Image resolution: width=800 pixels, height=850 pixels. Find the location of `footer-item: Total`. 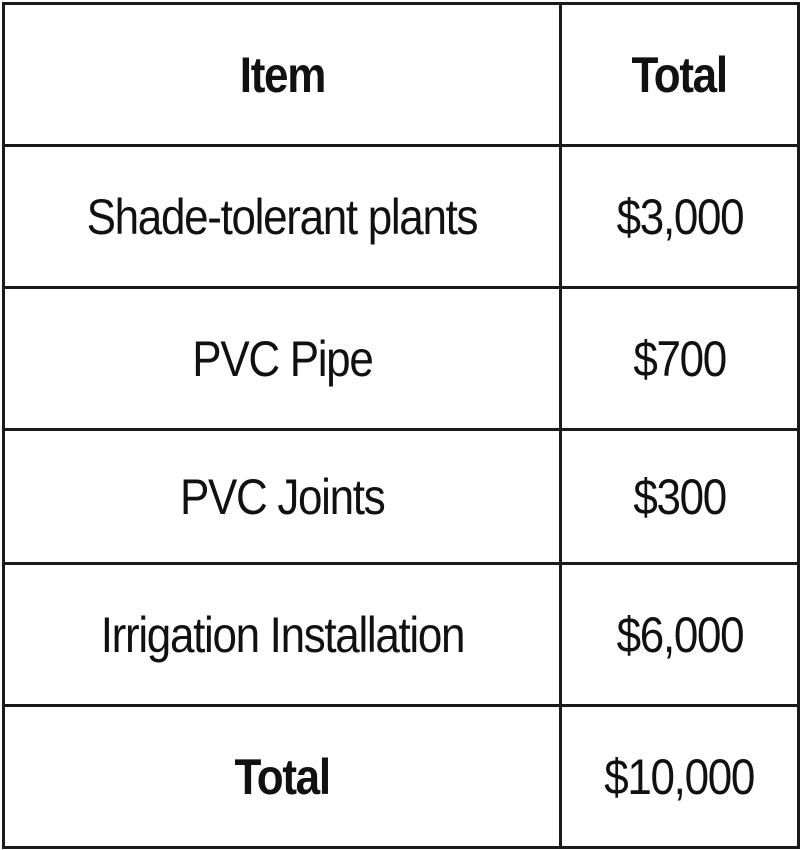

footer-item: Total is located at coordinates (282, 776).